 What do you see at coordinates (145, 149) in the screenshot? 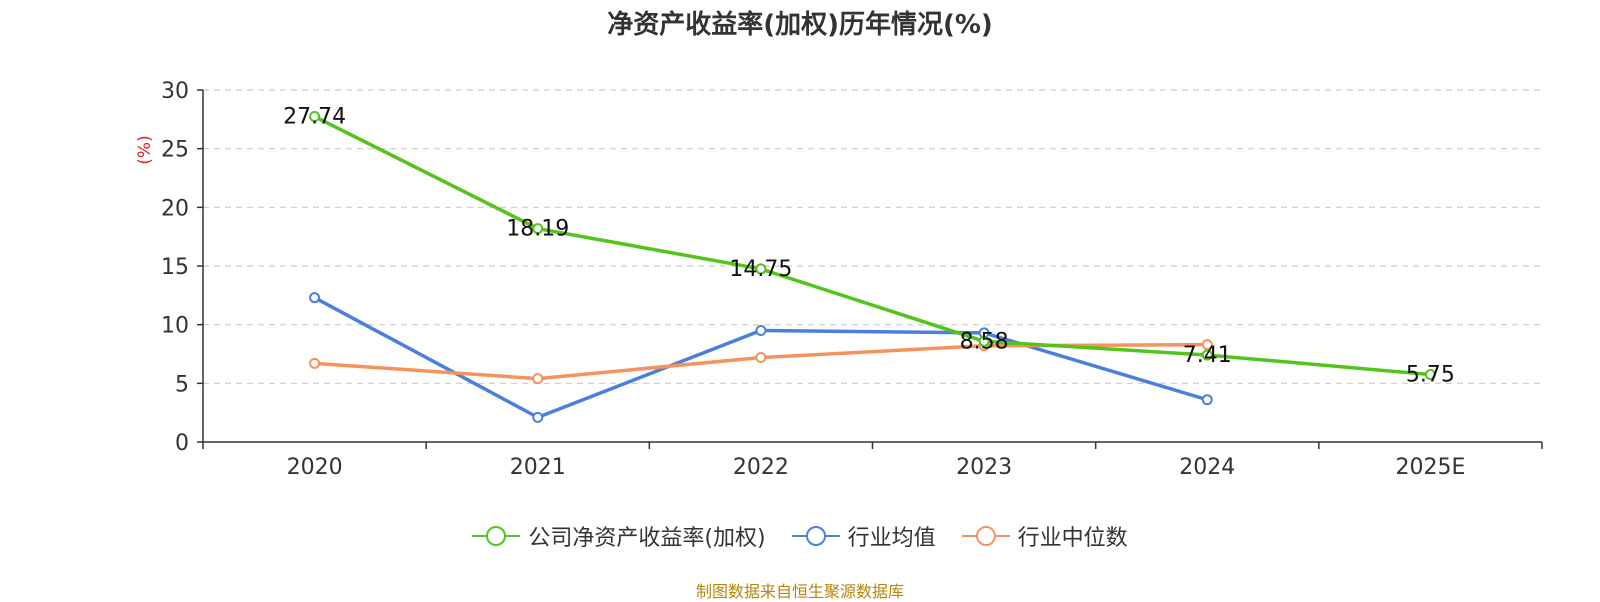
I see `y-axis-label: (%)` at bounding box center [145, 149].